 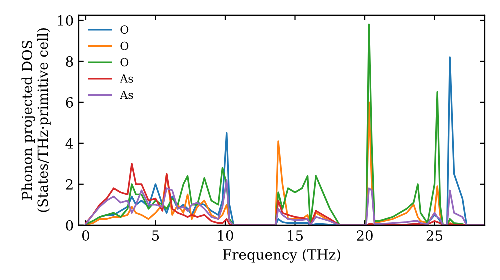 What do you see at coordinates (70, 102) in the screenshot?
I see `y-tick-label: 6` at bounding box center [70, 102].